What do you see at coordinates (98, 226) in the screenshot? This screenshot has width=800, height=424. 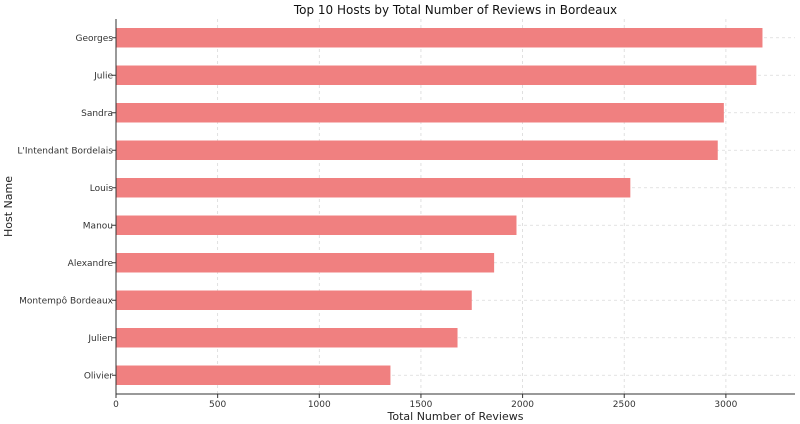 I see `y-tick-label: Manou` at bounding box center [98, 226].